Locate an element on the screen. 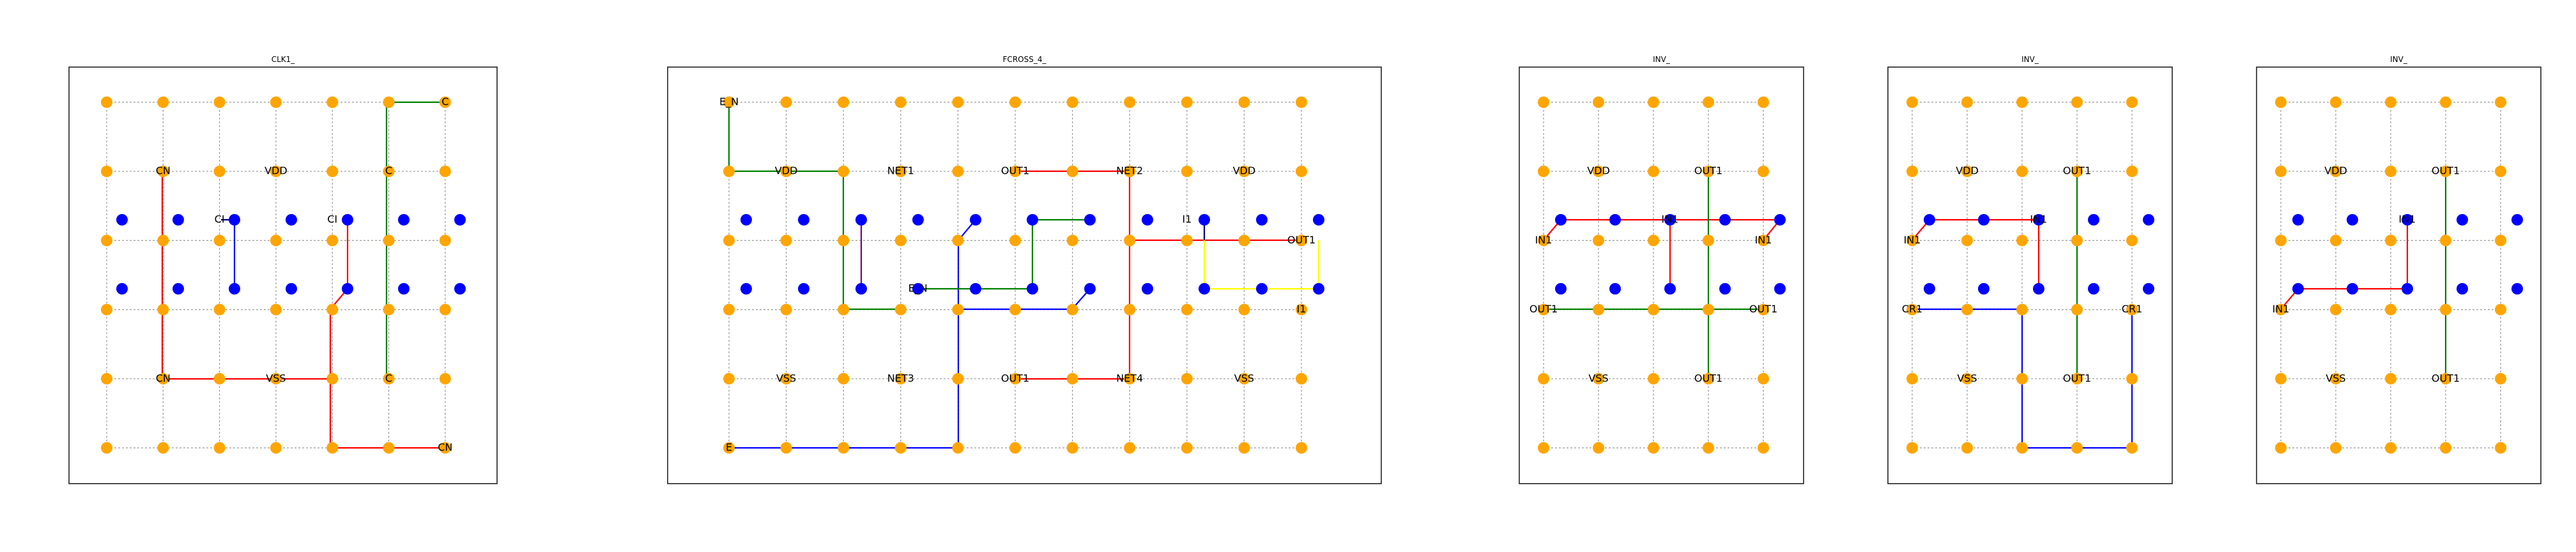  node-label: NET1 is located at coordinates (900, 171).